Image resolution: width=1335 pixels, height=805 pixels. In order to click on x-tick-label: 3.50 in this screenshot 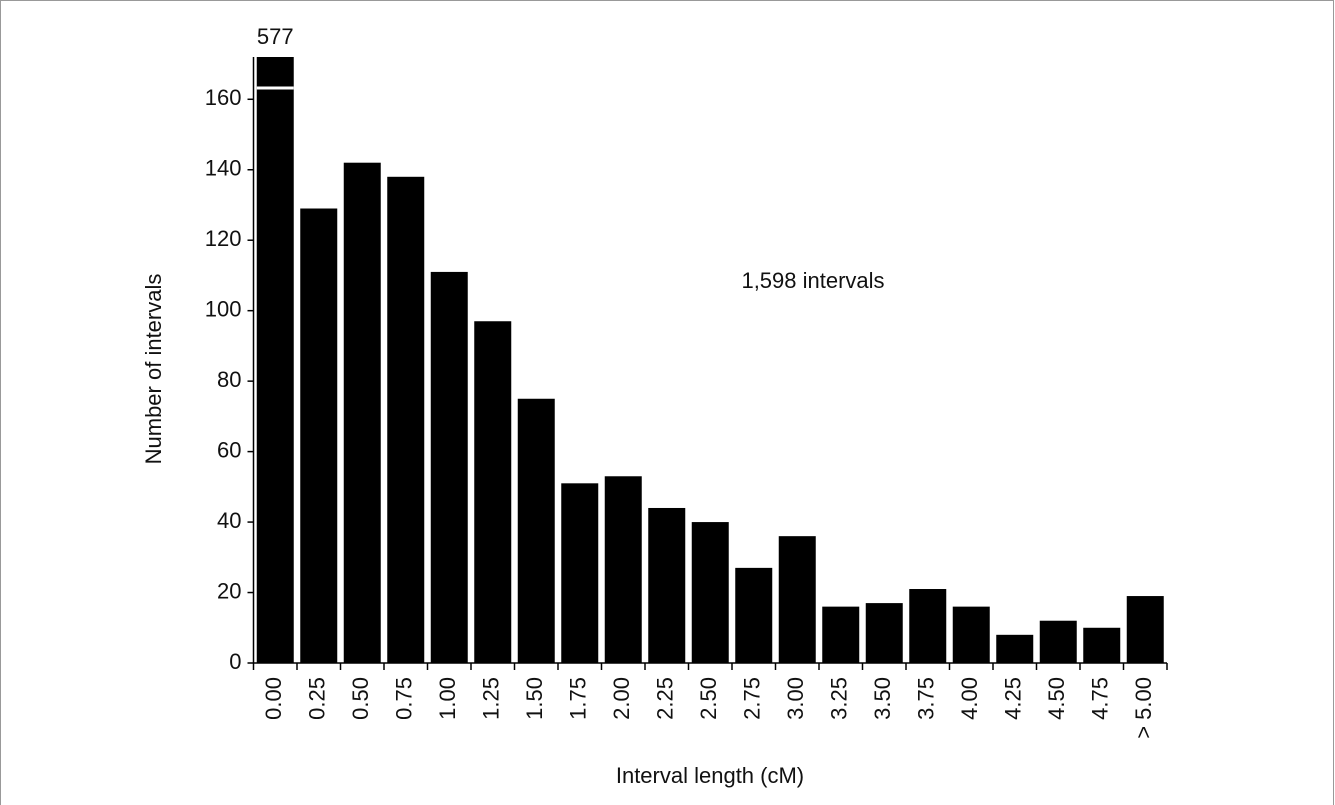, I will do `click(882, 698)`.